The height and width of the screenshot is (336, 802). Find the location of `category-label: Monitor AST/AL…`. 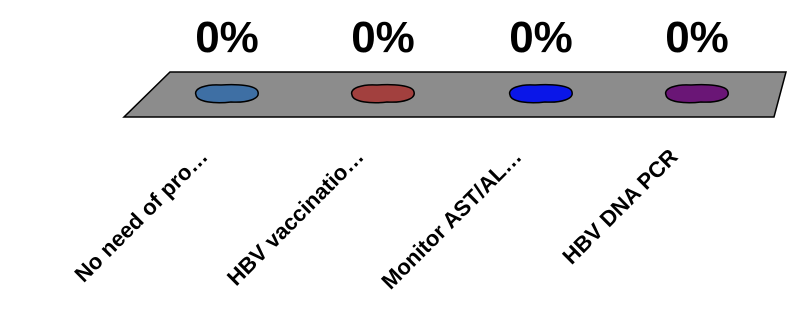

category-label: Monitor AST/AL… is located at coordinates (451, 219).